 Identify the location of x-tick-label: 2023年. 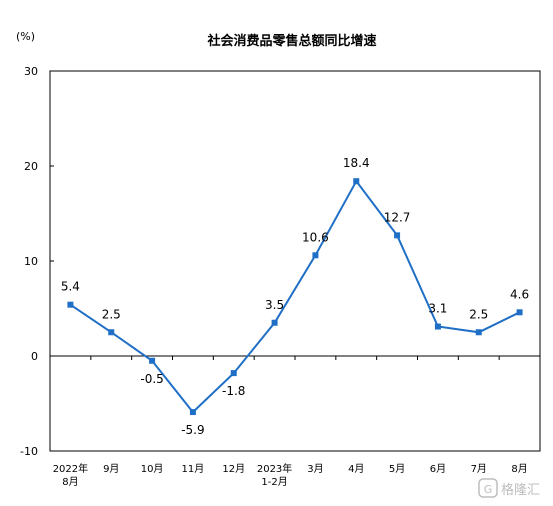
(274, 468).